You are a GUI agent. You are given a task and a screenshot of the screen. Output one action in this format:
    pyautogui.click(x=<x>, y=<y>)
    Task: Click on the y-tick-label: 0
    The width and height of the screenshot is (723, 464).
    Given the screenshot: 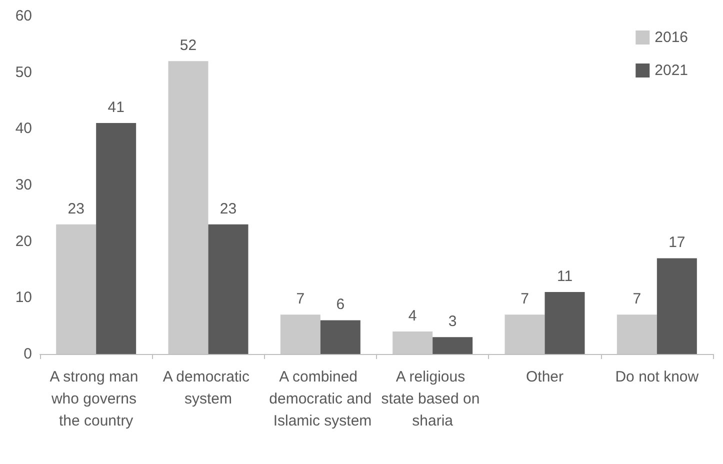 What is the action you would take?
    pyautogui.click(x=28, y=354)
    